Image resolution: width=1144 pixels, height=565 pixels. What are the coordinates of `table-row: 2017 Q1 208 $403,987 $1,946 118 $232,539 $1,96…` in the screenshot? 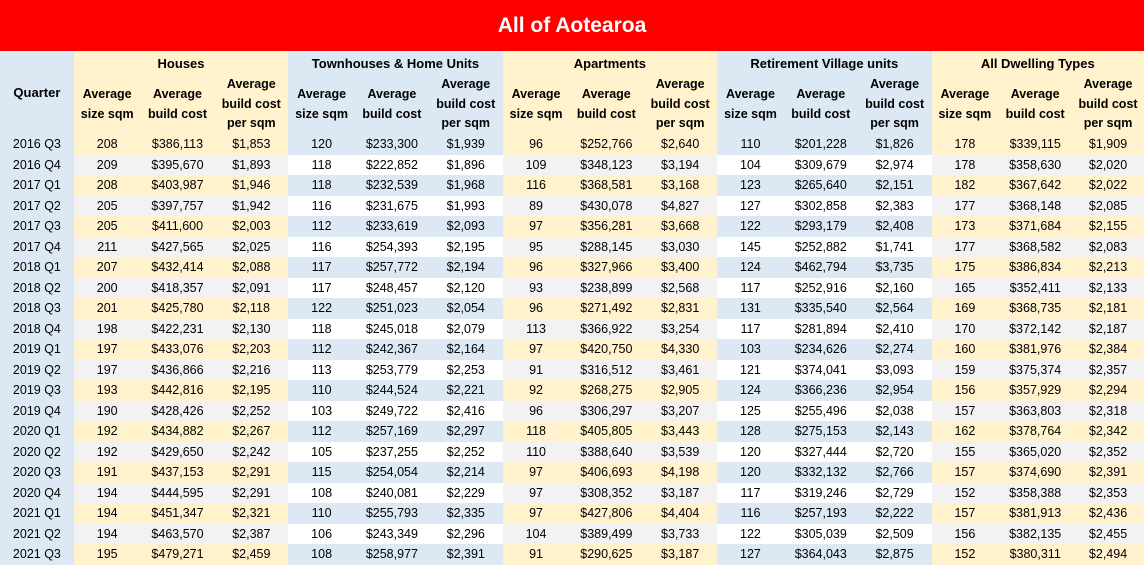 It's located at (572, 185).